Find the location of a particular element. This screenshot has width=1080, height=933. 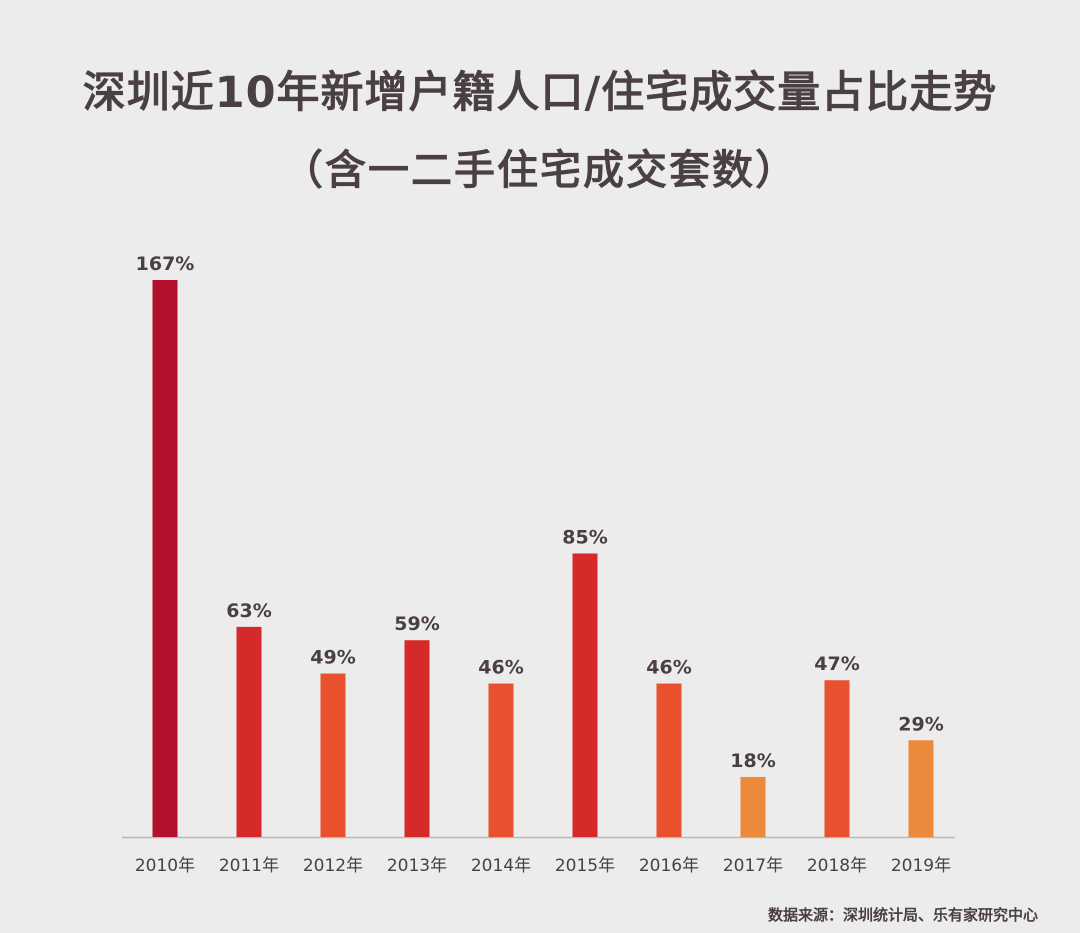

tick-label-6: 2015年 is located at coordinates (585, 866).